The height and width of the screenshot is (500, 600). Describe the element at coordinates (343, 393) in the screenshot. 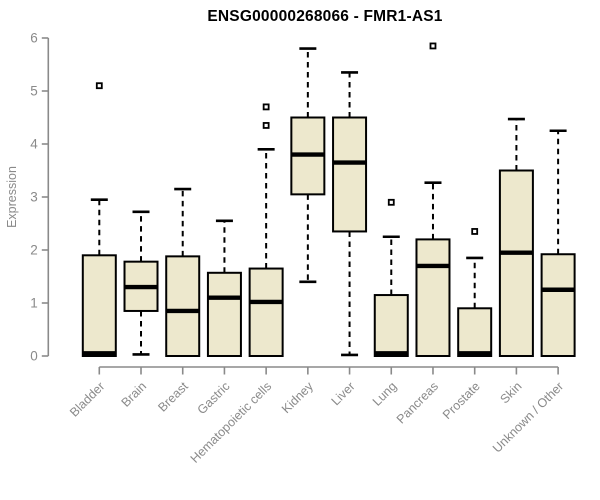

I see `x-tick-label-liver: Liver` at that location.